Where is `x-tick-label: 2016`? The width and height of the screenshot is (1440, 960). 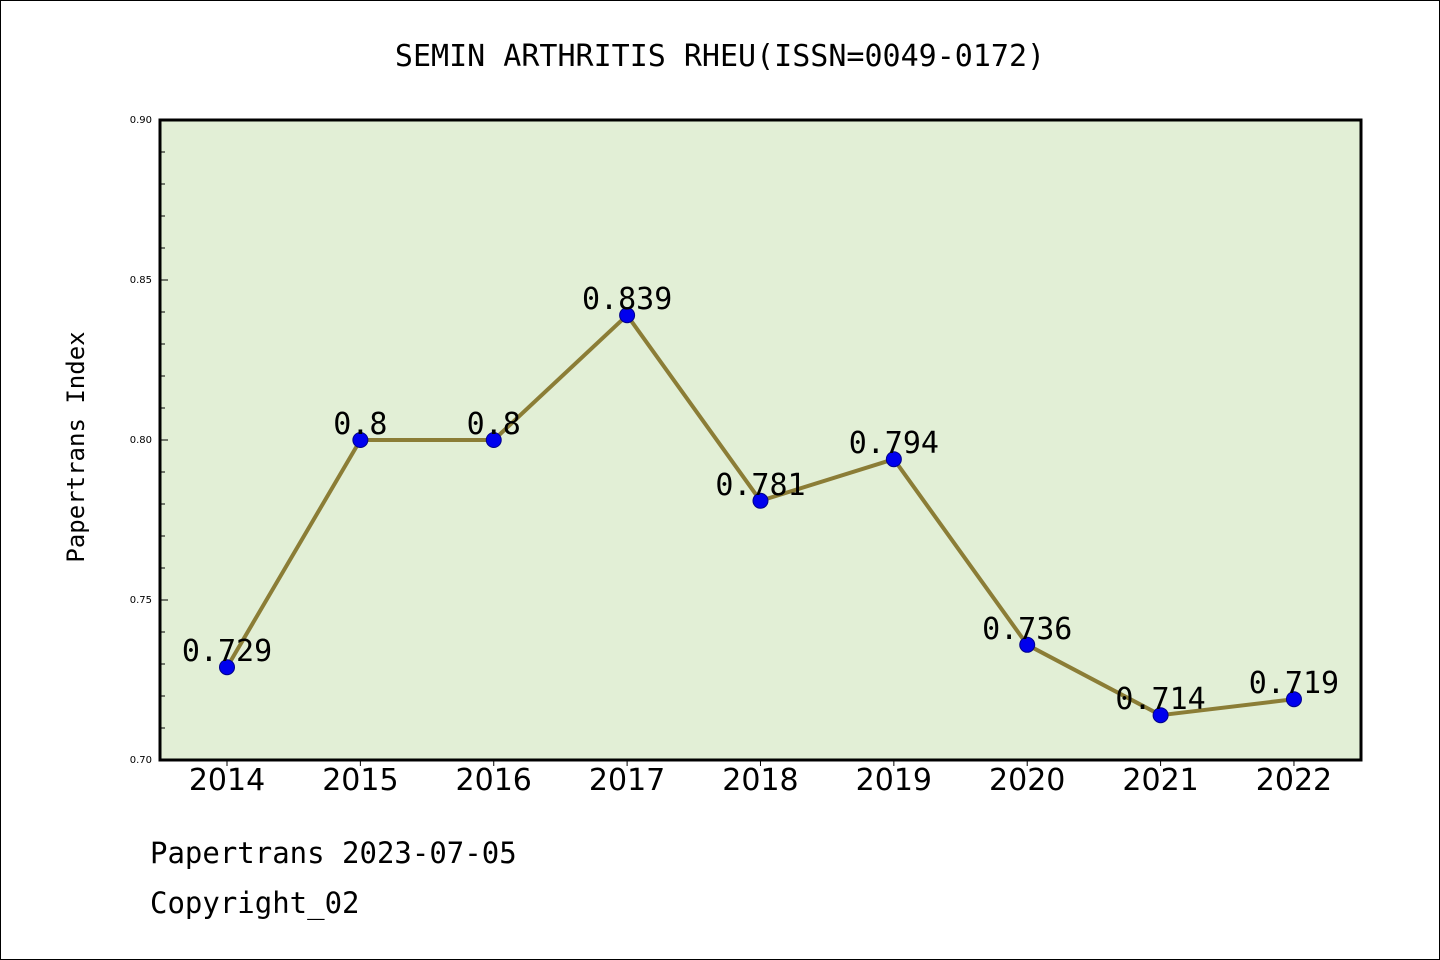 x-tick-label: 2016 is located at coordinates (494, 780).